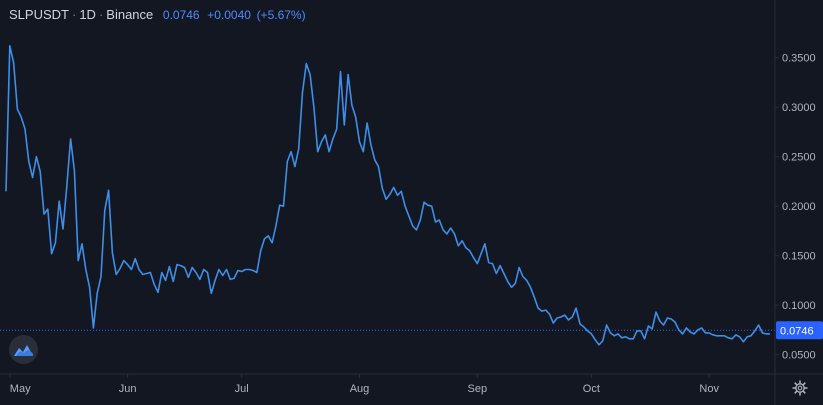  I want to click on x-tick-label: Nov, so click(709, 389).